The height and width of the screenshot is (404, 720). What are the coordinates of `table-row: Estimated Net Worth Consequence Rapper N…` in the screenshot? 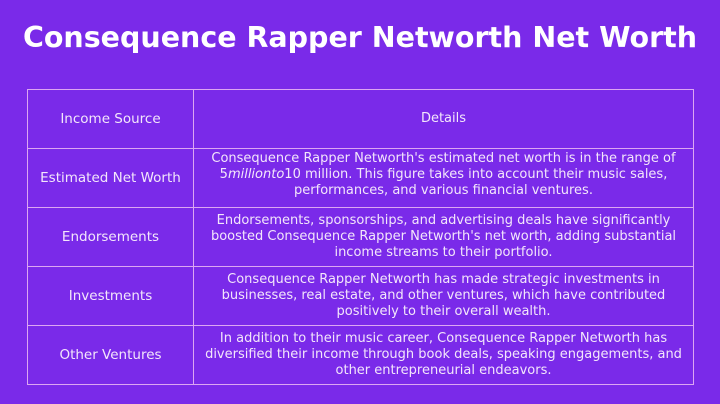 It's located at (360, 178).